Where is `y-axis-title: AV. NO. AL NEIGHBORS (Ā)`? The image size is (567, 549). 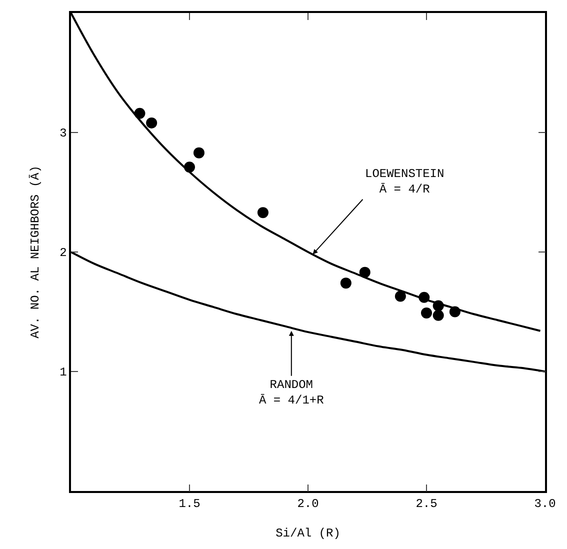 y-axis-title: AV. NO. AL NEIGHBORS (Ā) is located at coordinates (35, 252).